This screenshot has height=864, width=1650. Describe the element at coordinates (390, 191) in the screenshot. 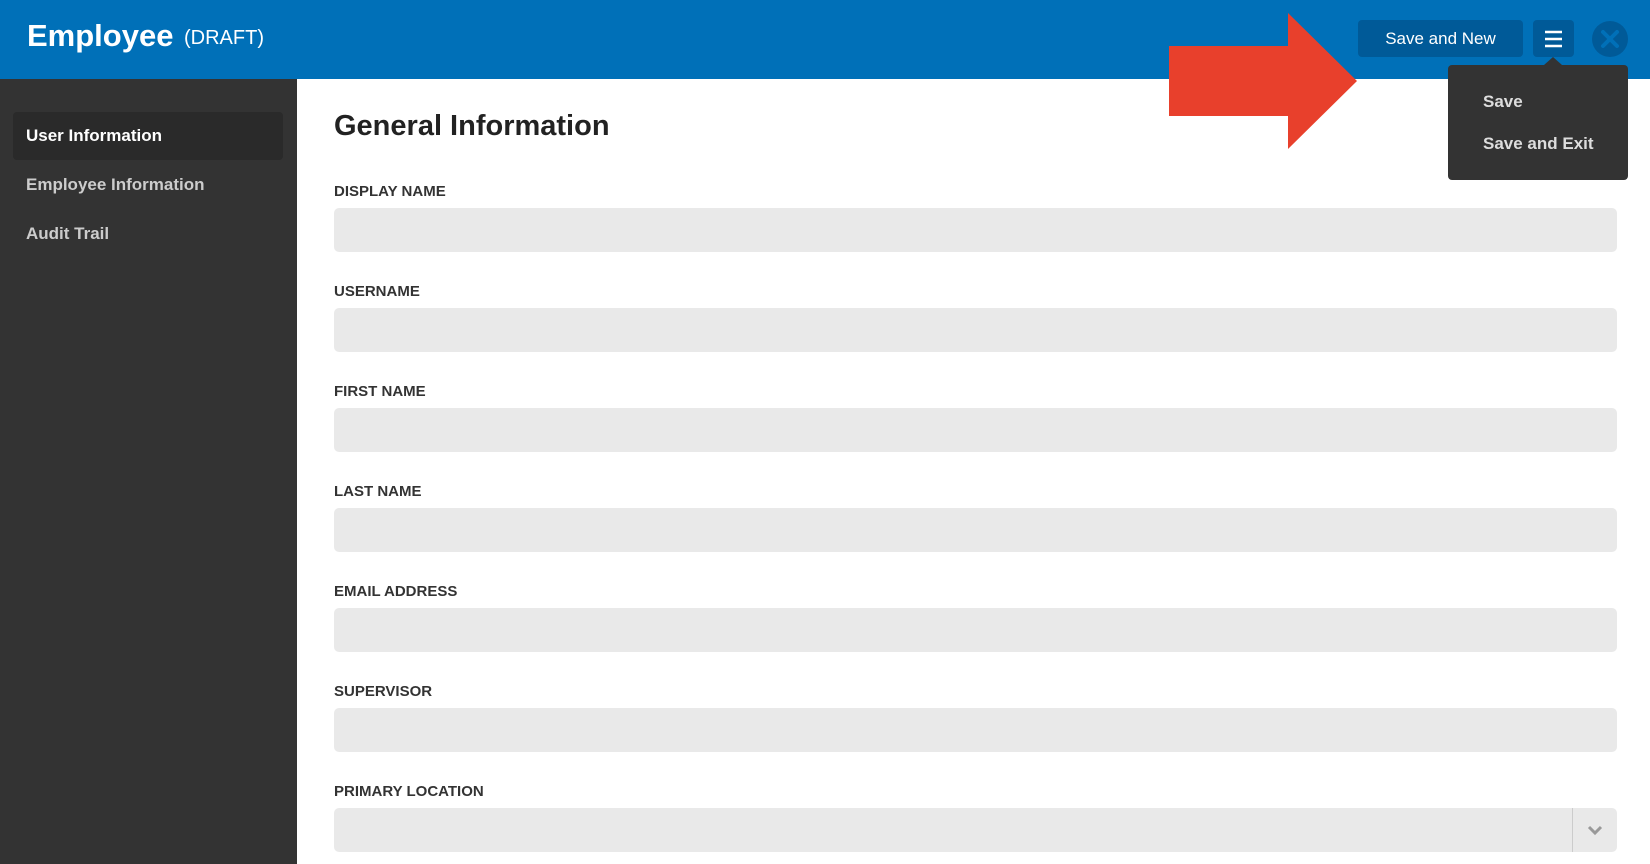

I see `field-label: DISPLAY NAME` at that location.